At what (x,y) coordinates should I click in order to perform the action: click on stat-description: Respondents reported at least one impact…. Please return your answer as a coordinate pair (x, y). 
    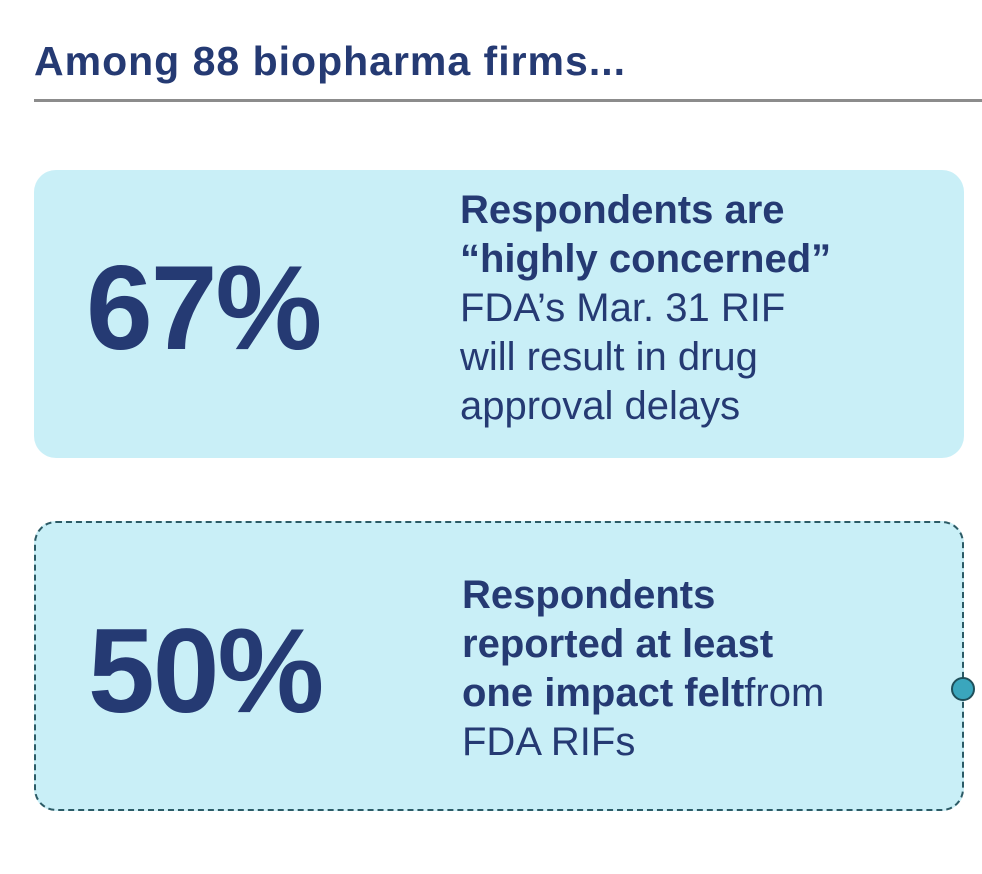
    Looking at the image, I should click on (702, 669).